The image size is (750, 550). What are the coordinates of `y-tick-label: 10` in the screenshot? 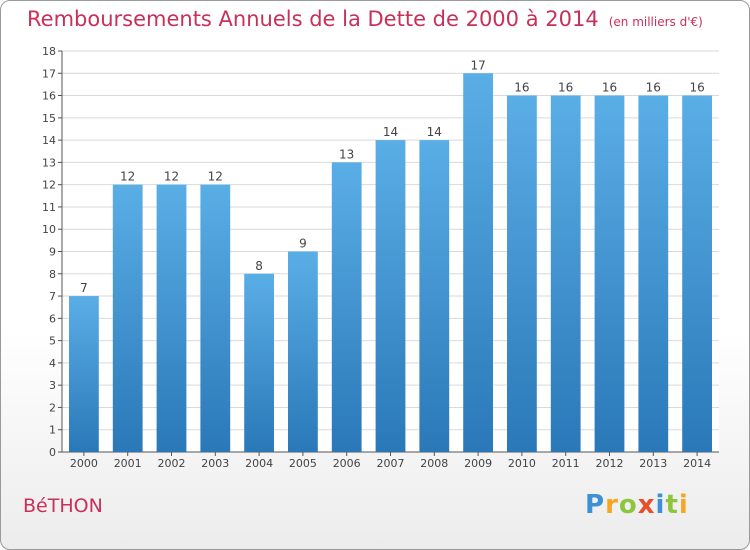 It's located at (49, 229).